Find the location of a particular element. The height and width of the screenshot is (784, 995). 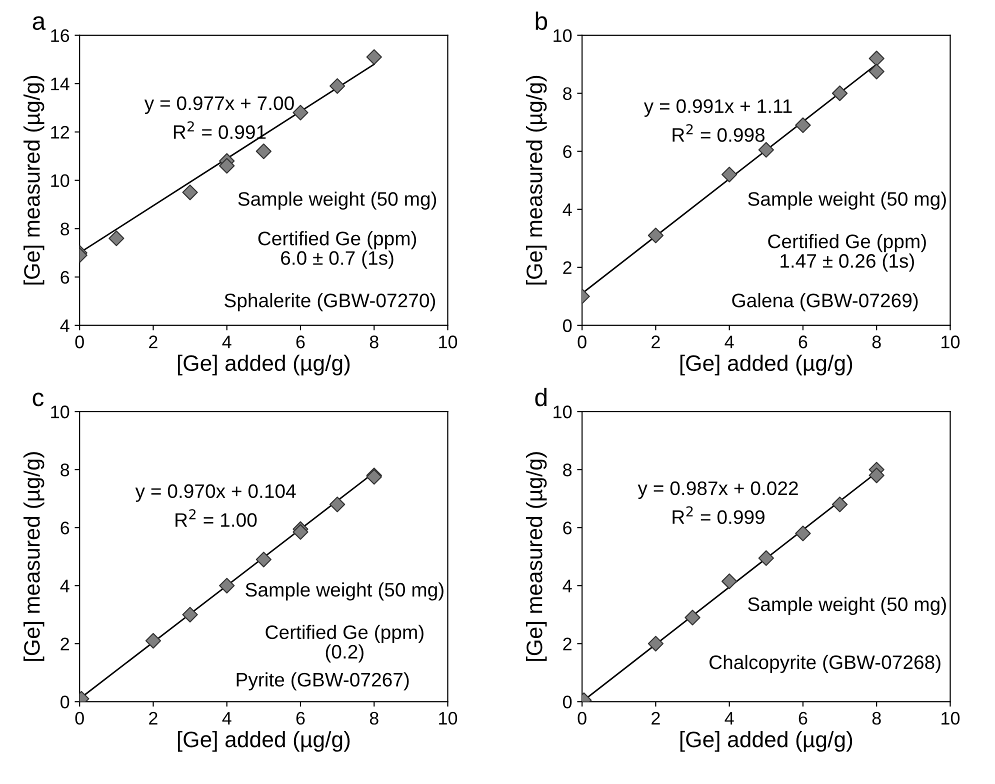

annotation: y = 0.991x + 1.11 is located at coordinates (718, 108).